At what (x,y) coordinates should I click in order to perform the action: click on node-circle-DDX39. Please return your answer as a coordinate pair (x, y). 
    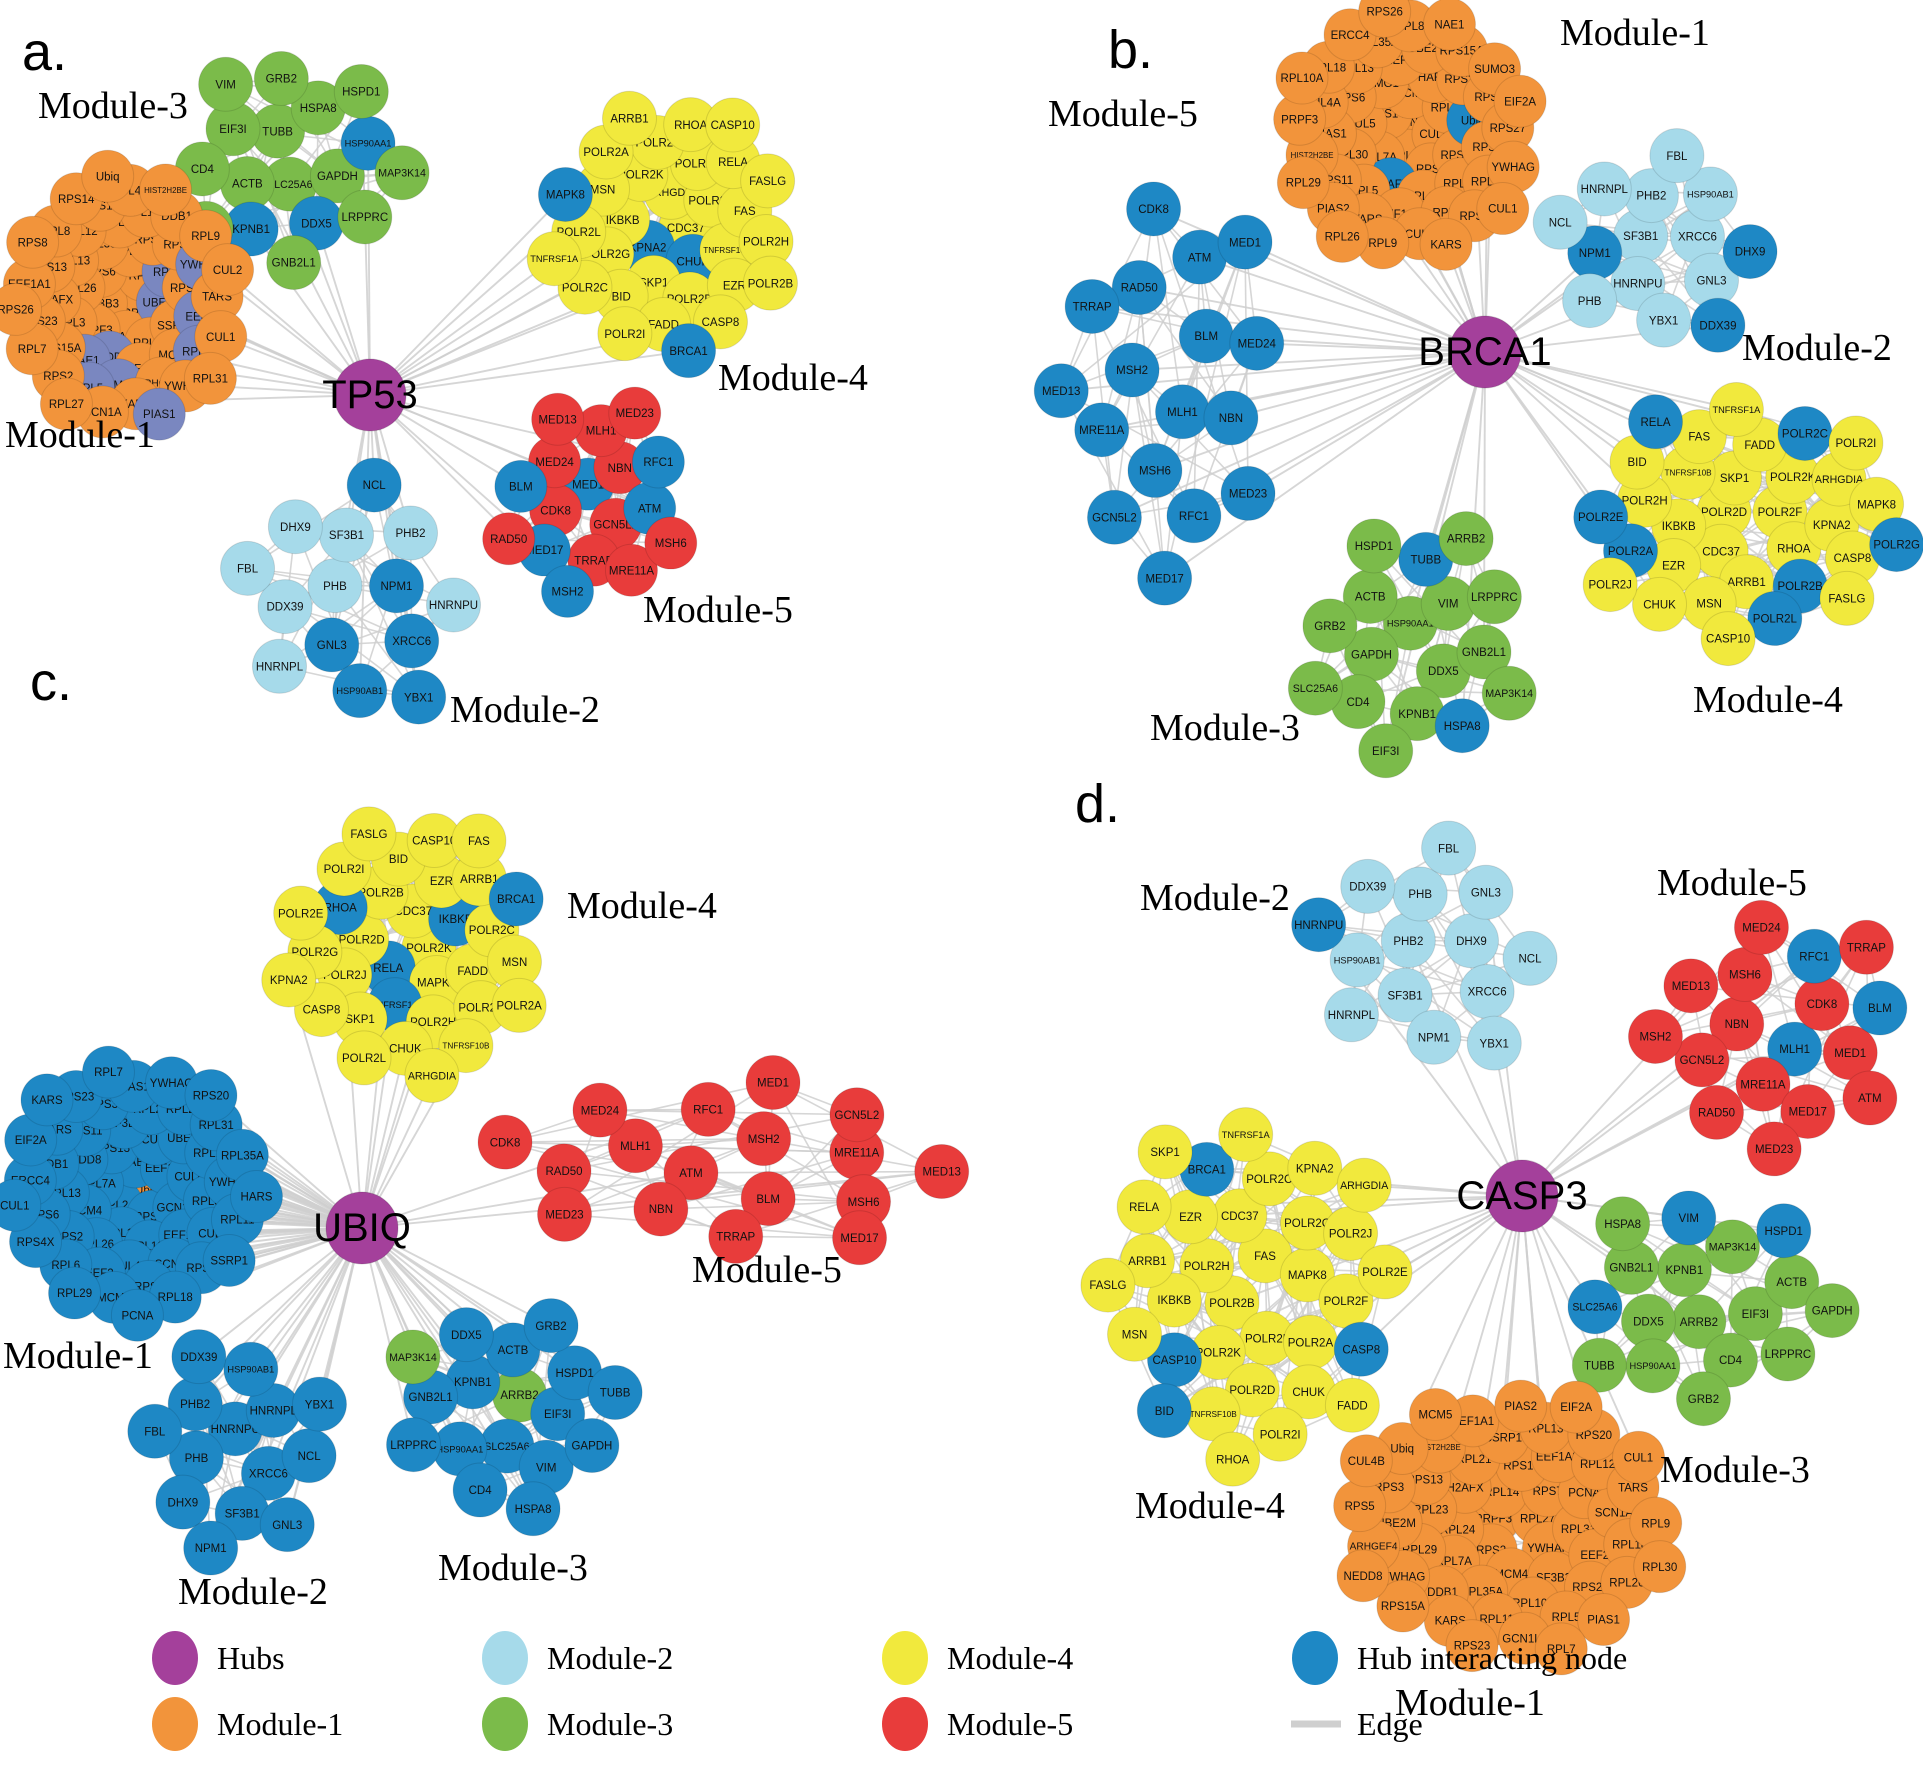
    Looking at the image, I should click on (199, 1357).